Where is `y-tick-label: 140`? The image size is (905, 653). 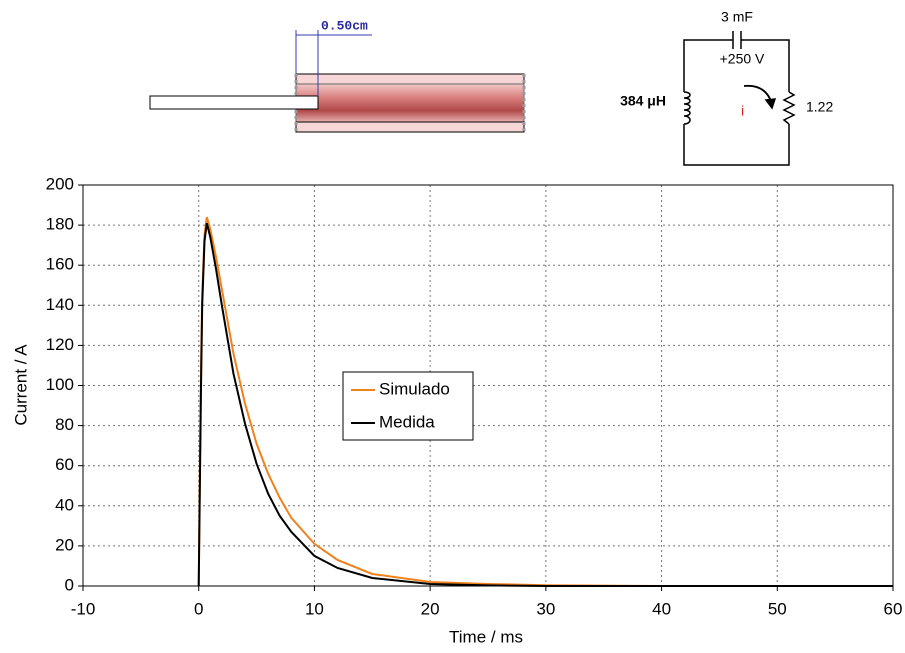
y-tick-label: 140 is located at coordinates (60, 304).